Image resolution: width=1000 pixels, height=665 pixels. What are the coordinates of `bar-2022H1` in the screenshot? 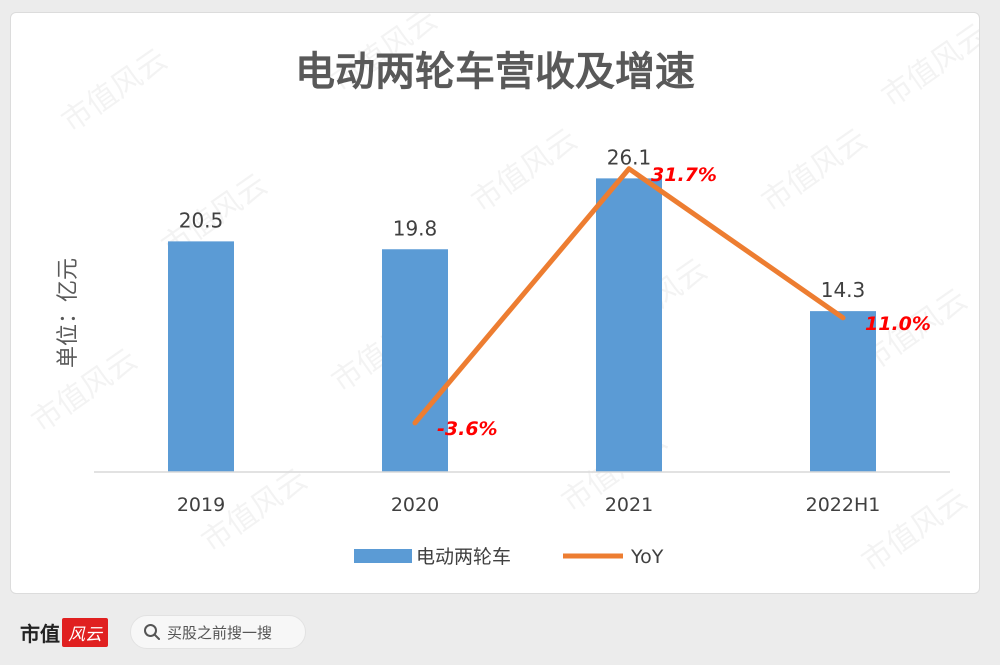 It's located at (843, 391).